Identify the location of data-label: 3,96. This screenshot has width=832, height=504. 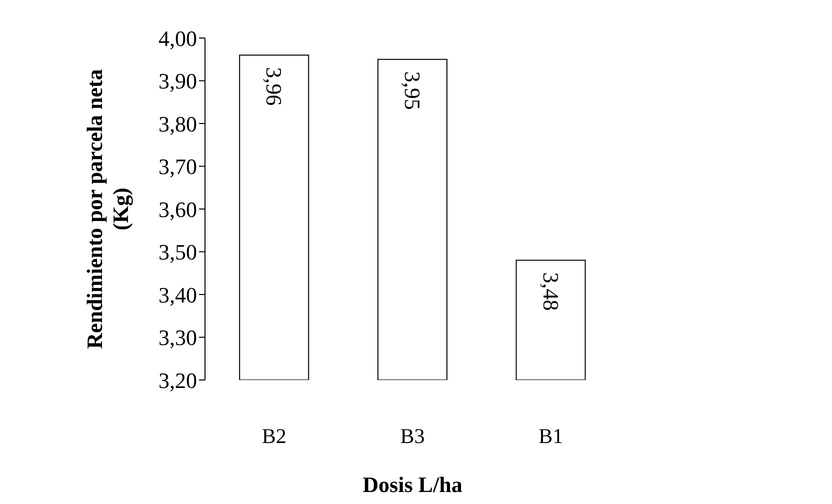
(274, 86).